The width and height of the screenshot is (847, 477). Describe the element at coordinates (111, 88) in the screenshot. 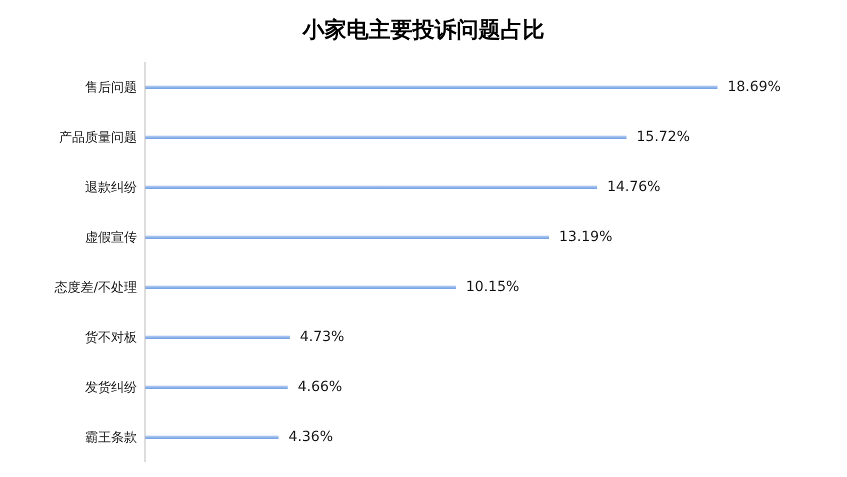

I see `y-tick-label: 售后问题` at that location.